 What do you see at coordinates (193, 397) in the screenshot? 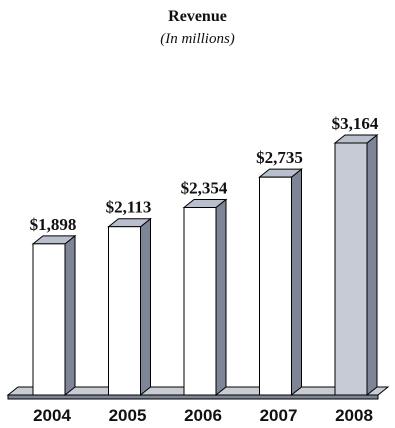
I see `chart-floor-front` at bounding box center [193, 397].